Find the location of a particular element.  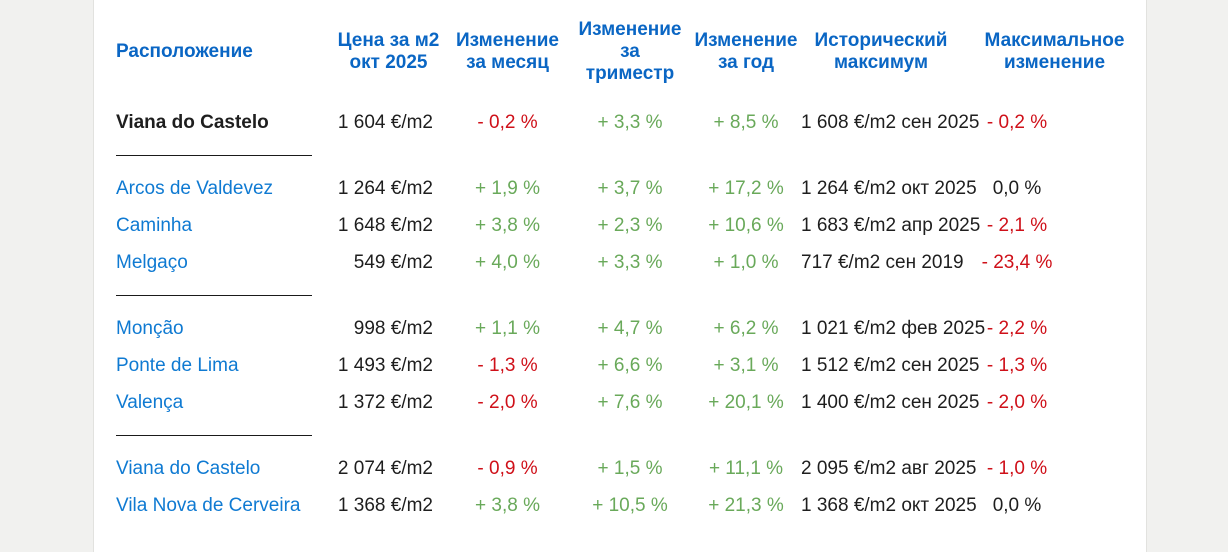

historical-max-cell: 1 400 €/m2 сен 2025 is located at coordinates (890, 402).